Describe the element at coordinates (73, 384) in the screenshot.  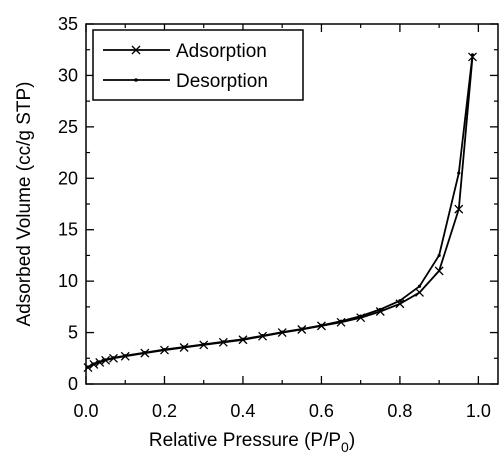
I see `y-tick-label: 0` at that location.